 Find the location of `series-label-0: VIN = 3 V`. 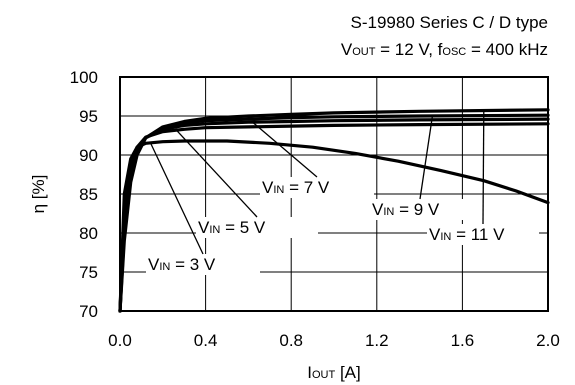

series-label-0: VIN = 3 V is located at coordinates (182, 264).